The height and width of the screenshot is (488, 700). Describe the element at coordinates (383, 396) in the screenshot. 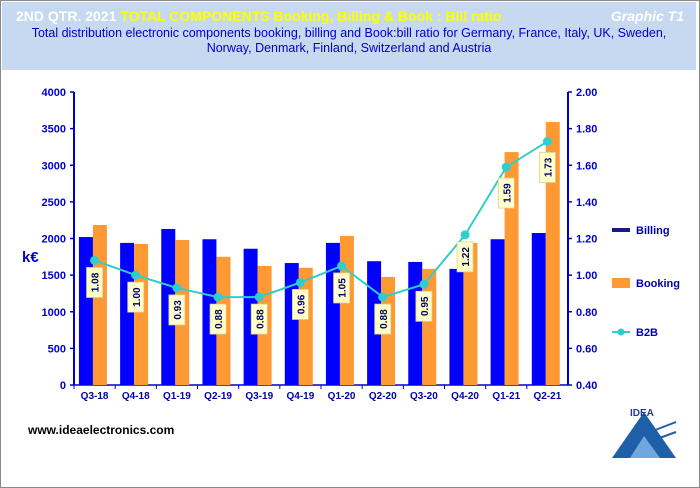

I see `x-tick-label: Q2-20` at that location.